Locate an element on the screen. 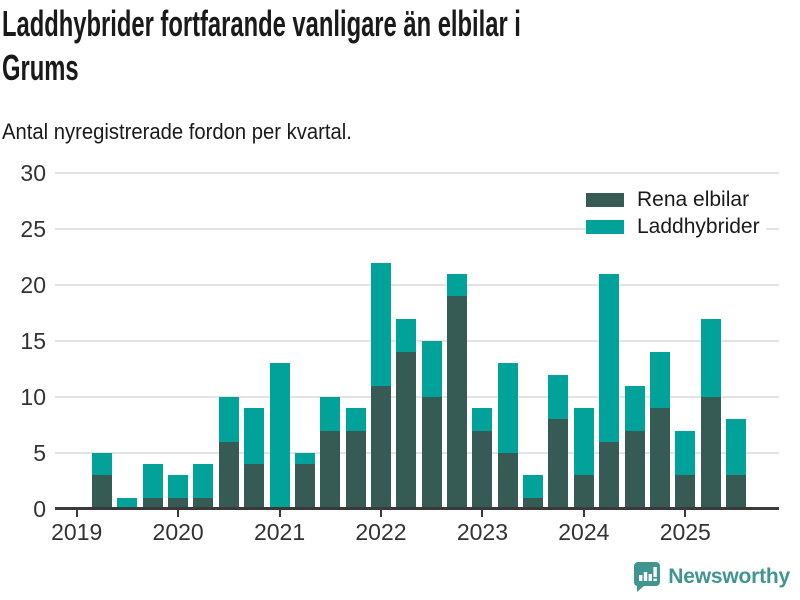  x-axis-tick-label: 2020 is located at coordinates (178, 532).